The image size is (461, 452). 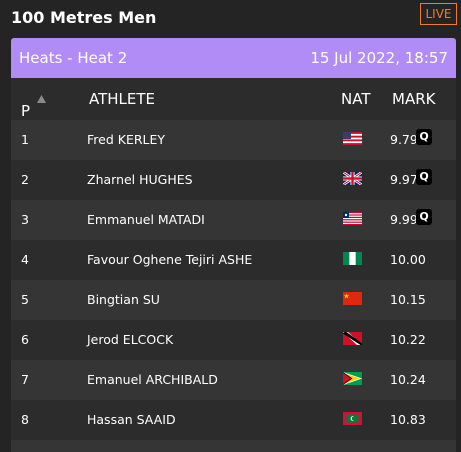 I want to click on result-row: 1 Fred KERLEY 9.79 Q, so click(x=233, y=140).